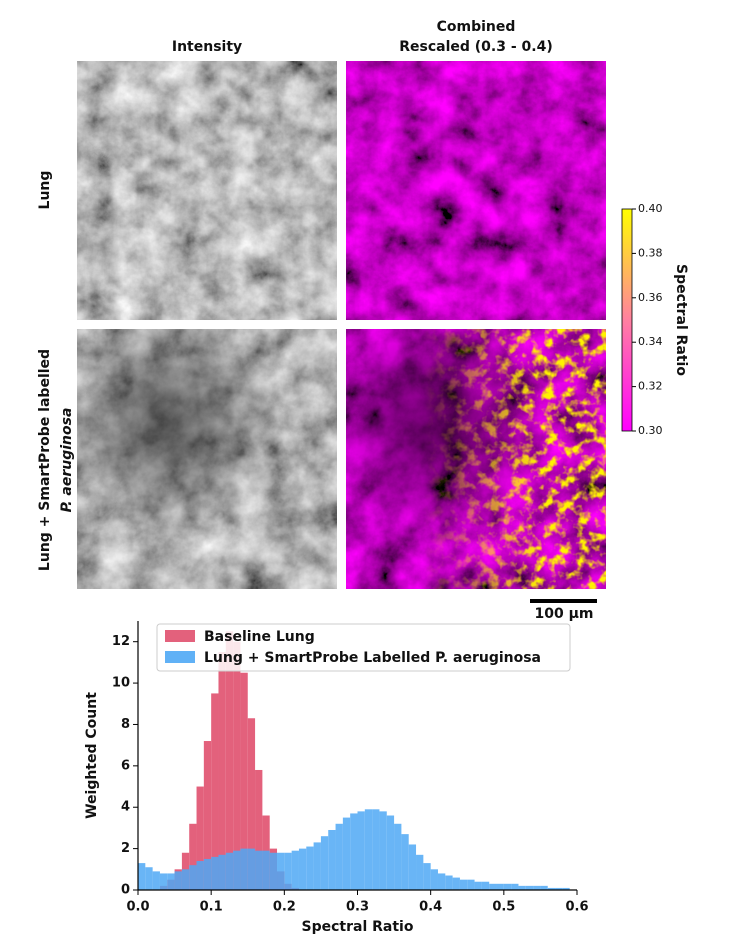 This screenshot has height=952, width=753. I want to click on colorbar-tick-label: 0.30, so click(650, 430).